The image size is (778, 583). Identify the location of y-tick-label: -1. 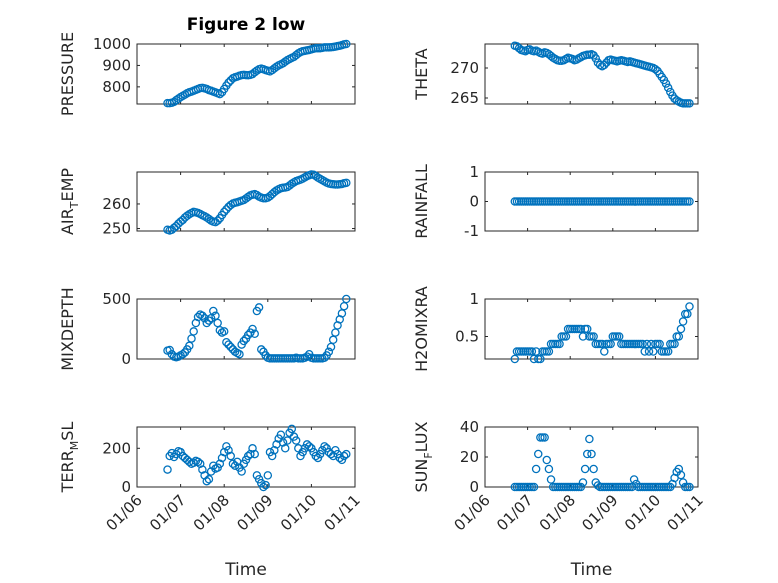
(471, 231).